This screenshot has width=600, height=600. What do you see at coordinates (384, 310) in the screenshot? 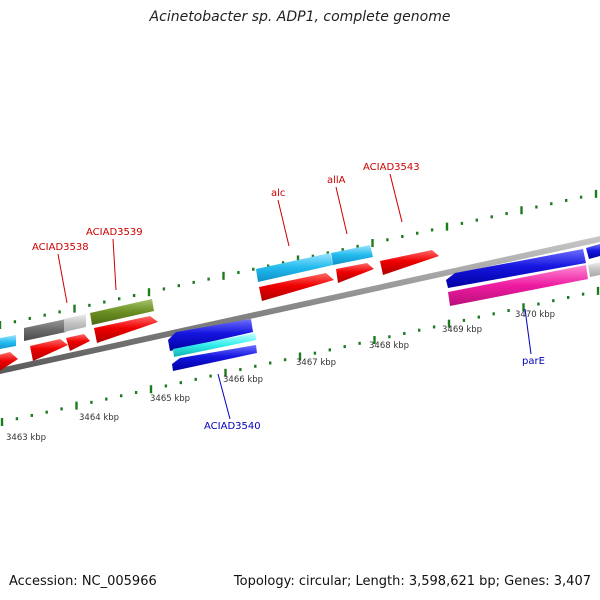
I see `lower-strand-genes` at bounding box center [384, 310].